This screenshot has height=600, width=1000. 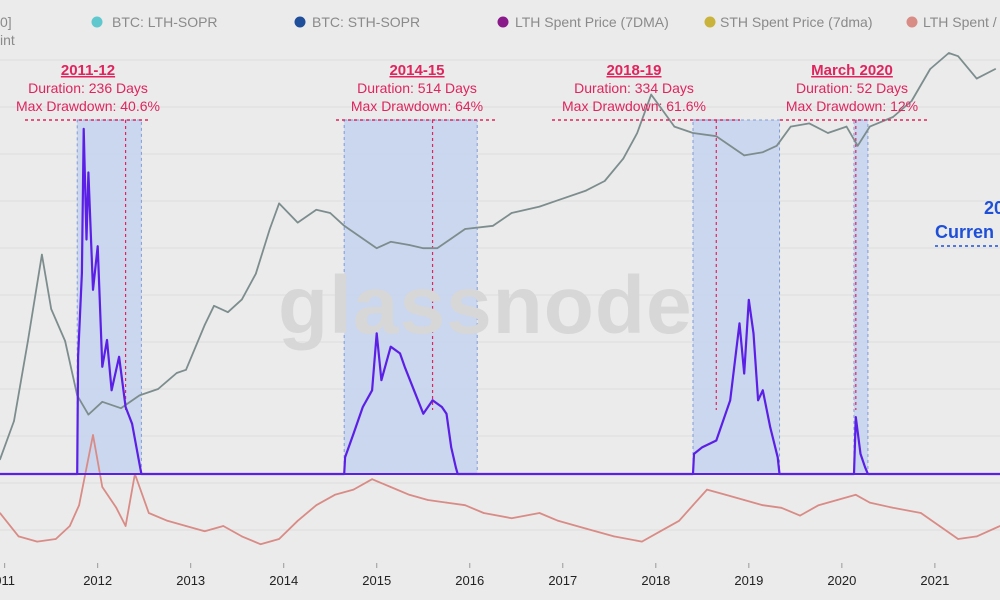 I want to click on x-tick-label-3: 2014, so click(x=283, y=580).